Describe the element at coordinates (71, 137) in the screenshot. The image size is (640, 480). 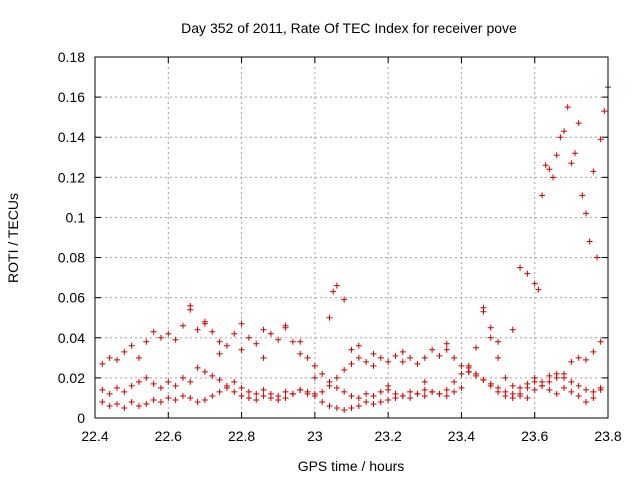
I see `y-tick-label: 0.14` at that location.